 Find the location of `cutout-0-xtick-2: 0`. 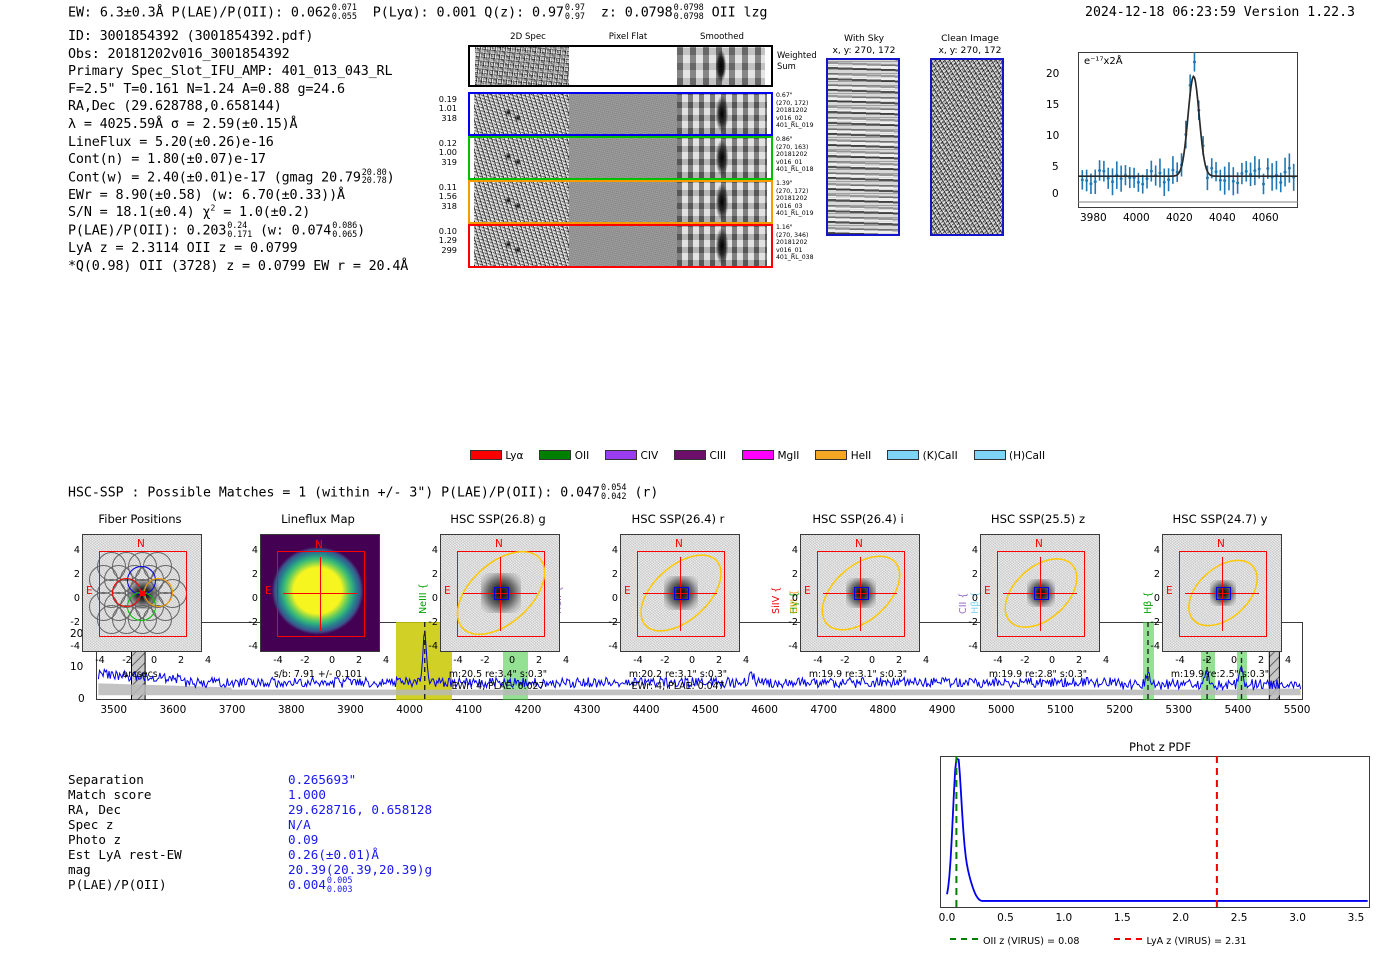

cutout-0-xtick-2: 0 is located at coordinates (154, 660).